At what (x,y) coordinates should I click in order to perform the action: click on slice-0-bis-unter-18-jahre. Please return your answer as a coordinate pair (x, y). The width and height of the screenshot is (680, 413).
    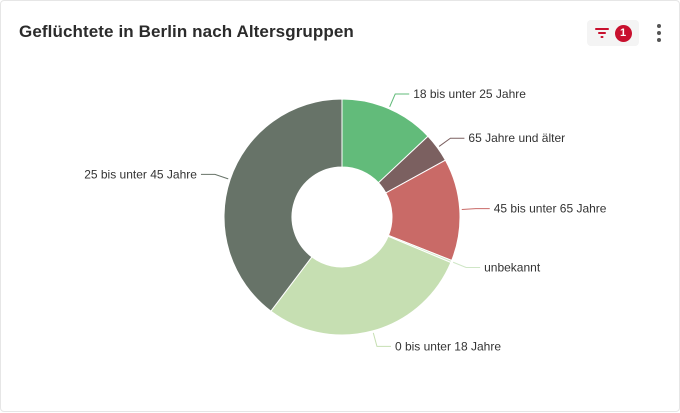
    Looking at the image, I should click on (361, 285).